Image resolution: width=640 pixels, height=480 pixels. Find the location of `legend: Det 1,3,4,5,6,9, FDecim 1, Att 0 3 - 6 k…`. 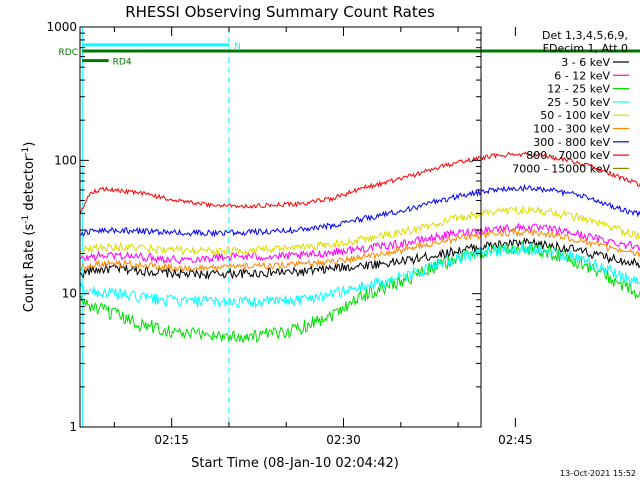

legend: Det 1,3,4,5,6,9, FDecim 1, Att 0 3 - 6 k… is located at coordinates (570, 102).